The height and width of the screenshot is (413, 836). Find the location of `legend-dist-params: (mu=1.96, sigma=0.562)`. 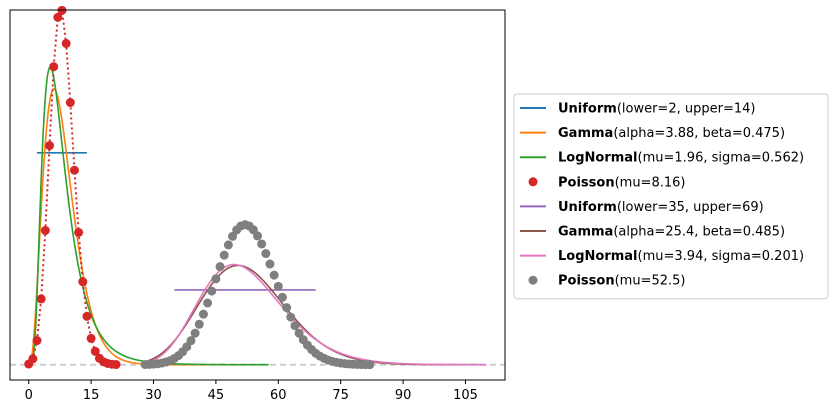

legend-dist-params: (mu=1.96, sigma=0.562) is located at coordinates (721, 158).